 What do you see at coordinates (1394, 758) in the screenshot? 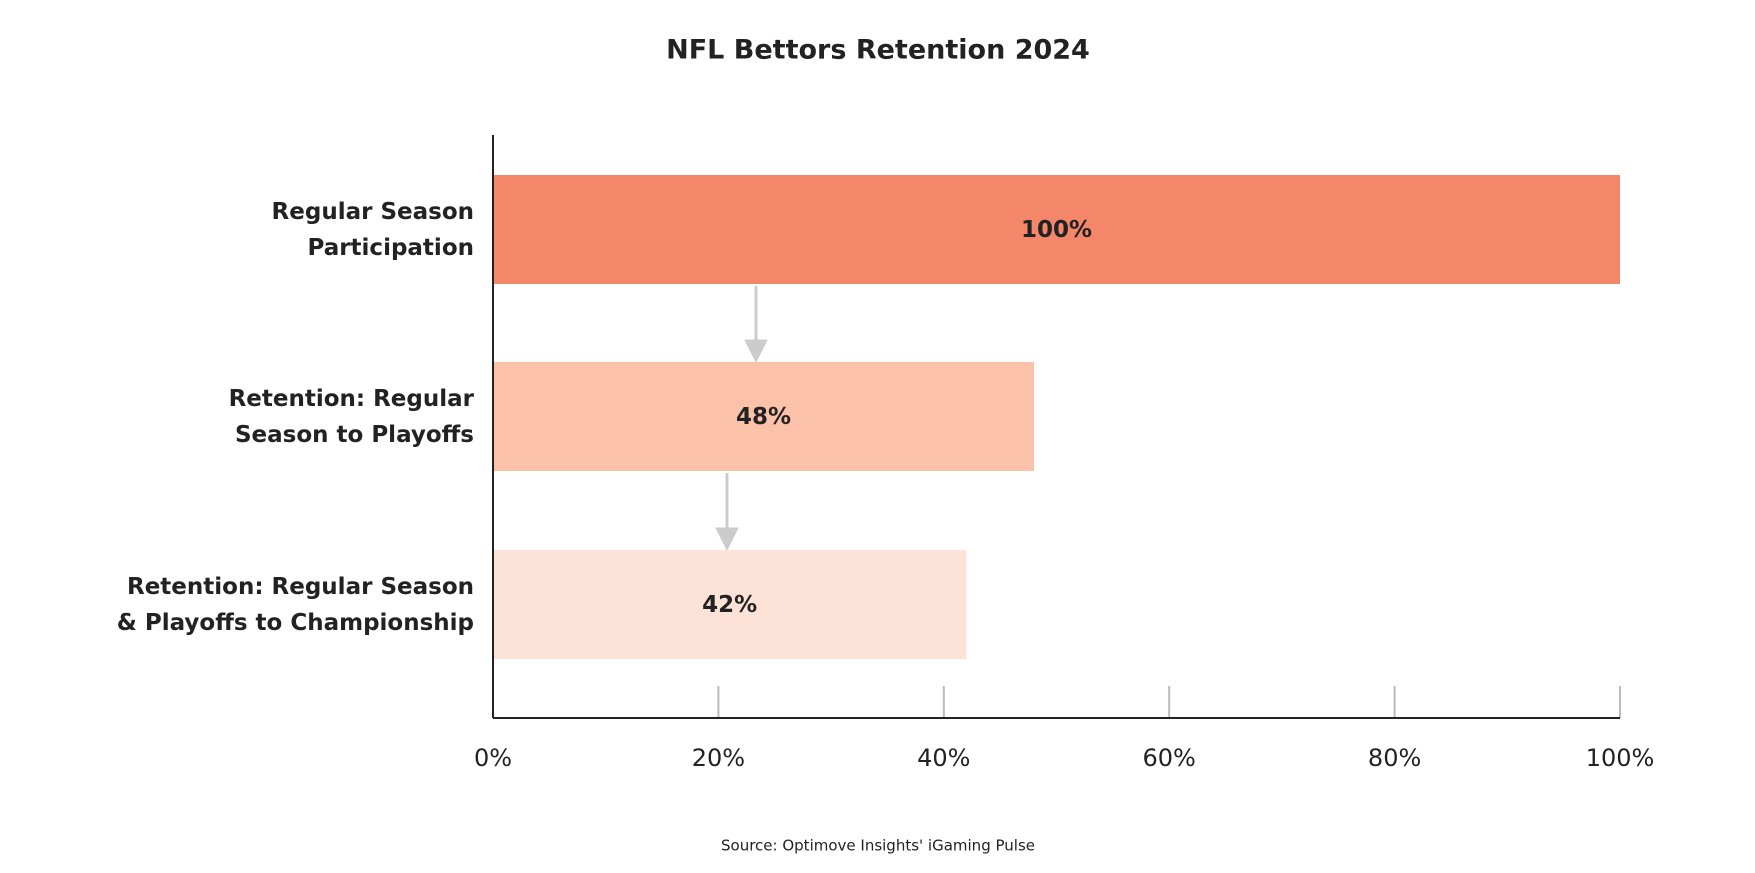
I see `x-tick-label: 80%` at bounding box center [1394, 758].